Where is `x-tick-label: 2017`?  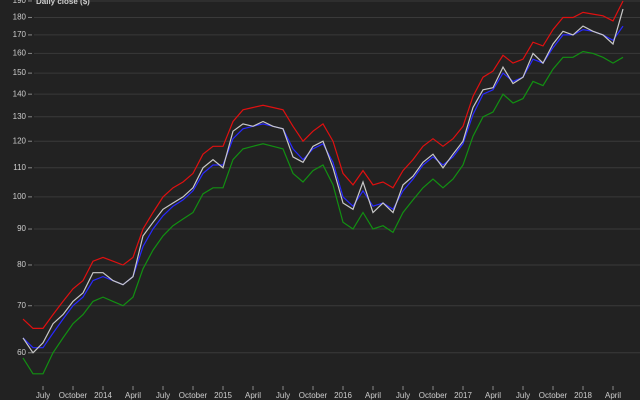 x-tick-label: 2017 is located at coordinates (463, 395).